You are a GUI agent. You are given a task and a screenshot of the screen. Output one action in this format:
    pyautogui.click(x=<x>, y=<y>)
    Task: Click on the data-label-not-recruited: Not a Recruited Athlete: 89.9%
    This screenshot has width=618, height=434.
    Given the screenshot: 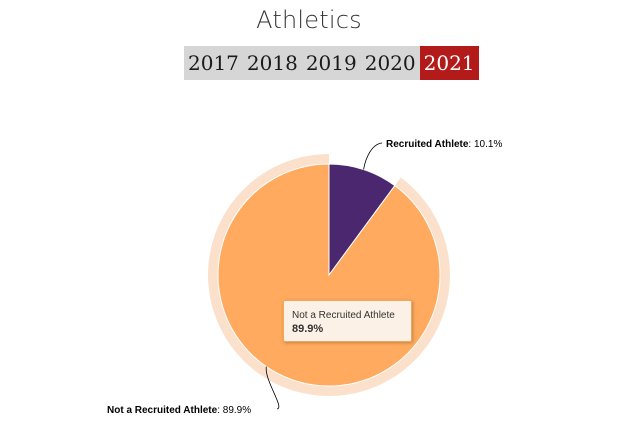 What is the action you would take?
    pyautogui.click(x=179, y=410)
    